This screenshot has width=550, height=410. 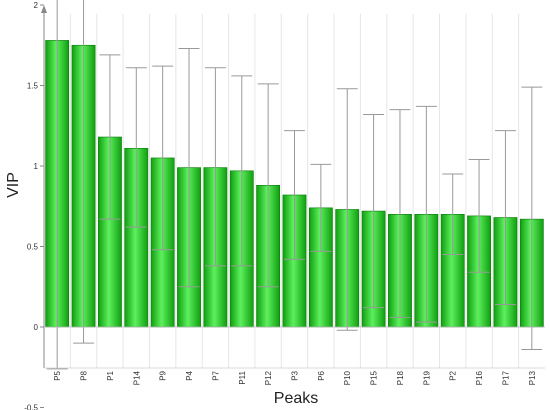 I want to click on y-axis-arrow-icon, so click(x=44, y=9).